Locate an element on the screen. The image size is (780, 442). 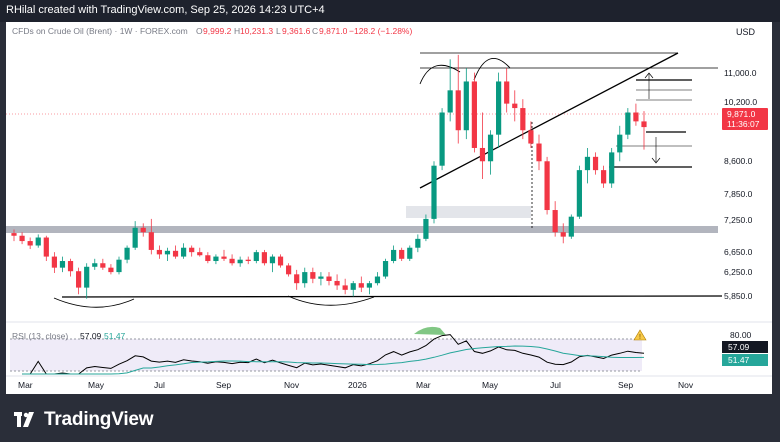
brand-name: TradingView is located at coordinates (99, 419).